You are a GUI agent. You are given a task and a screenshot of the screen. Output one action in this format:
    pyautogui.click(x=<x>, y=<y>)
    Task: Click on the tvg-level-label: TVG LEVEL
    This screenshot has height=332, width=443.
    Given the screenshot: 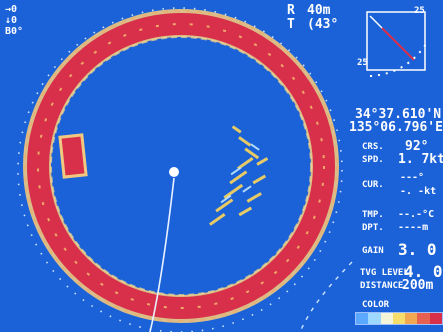 What is the action you would take?
    pyautogui.click(x=384, y=273)
    